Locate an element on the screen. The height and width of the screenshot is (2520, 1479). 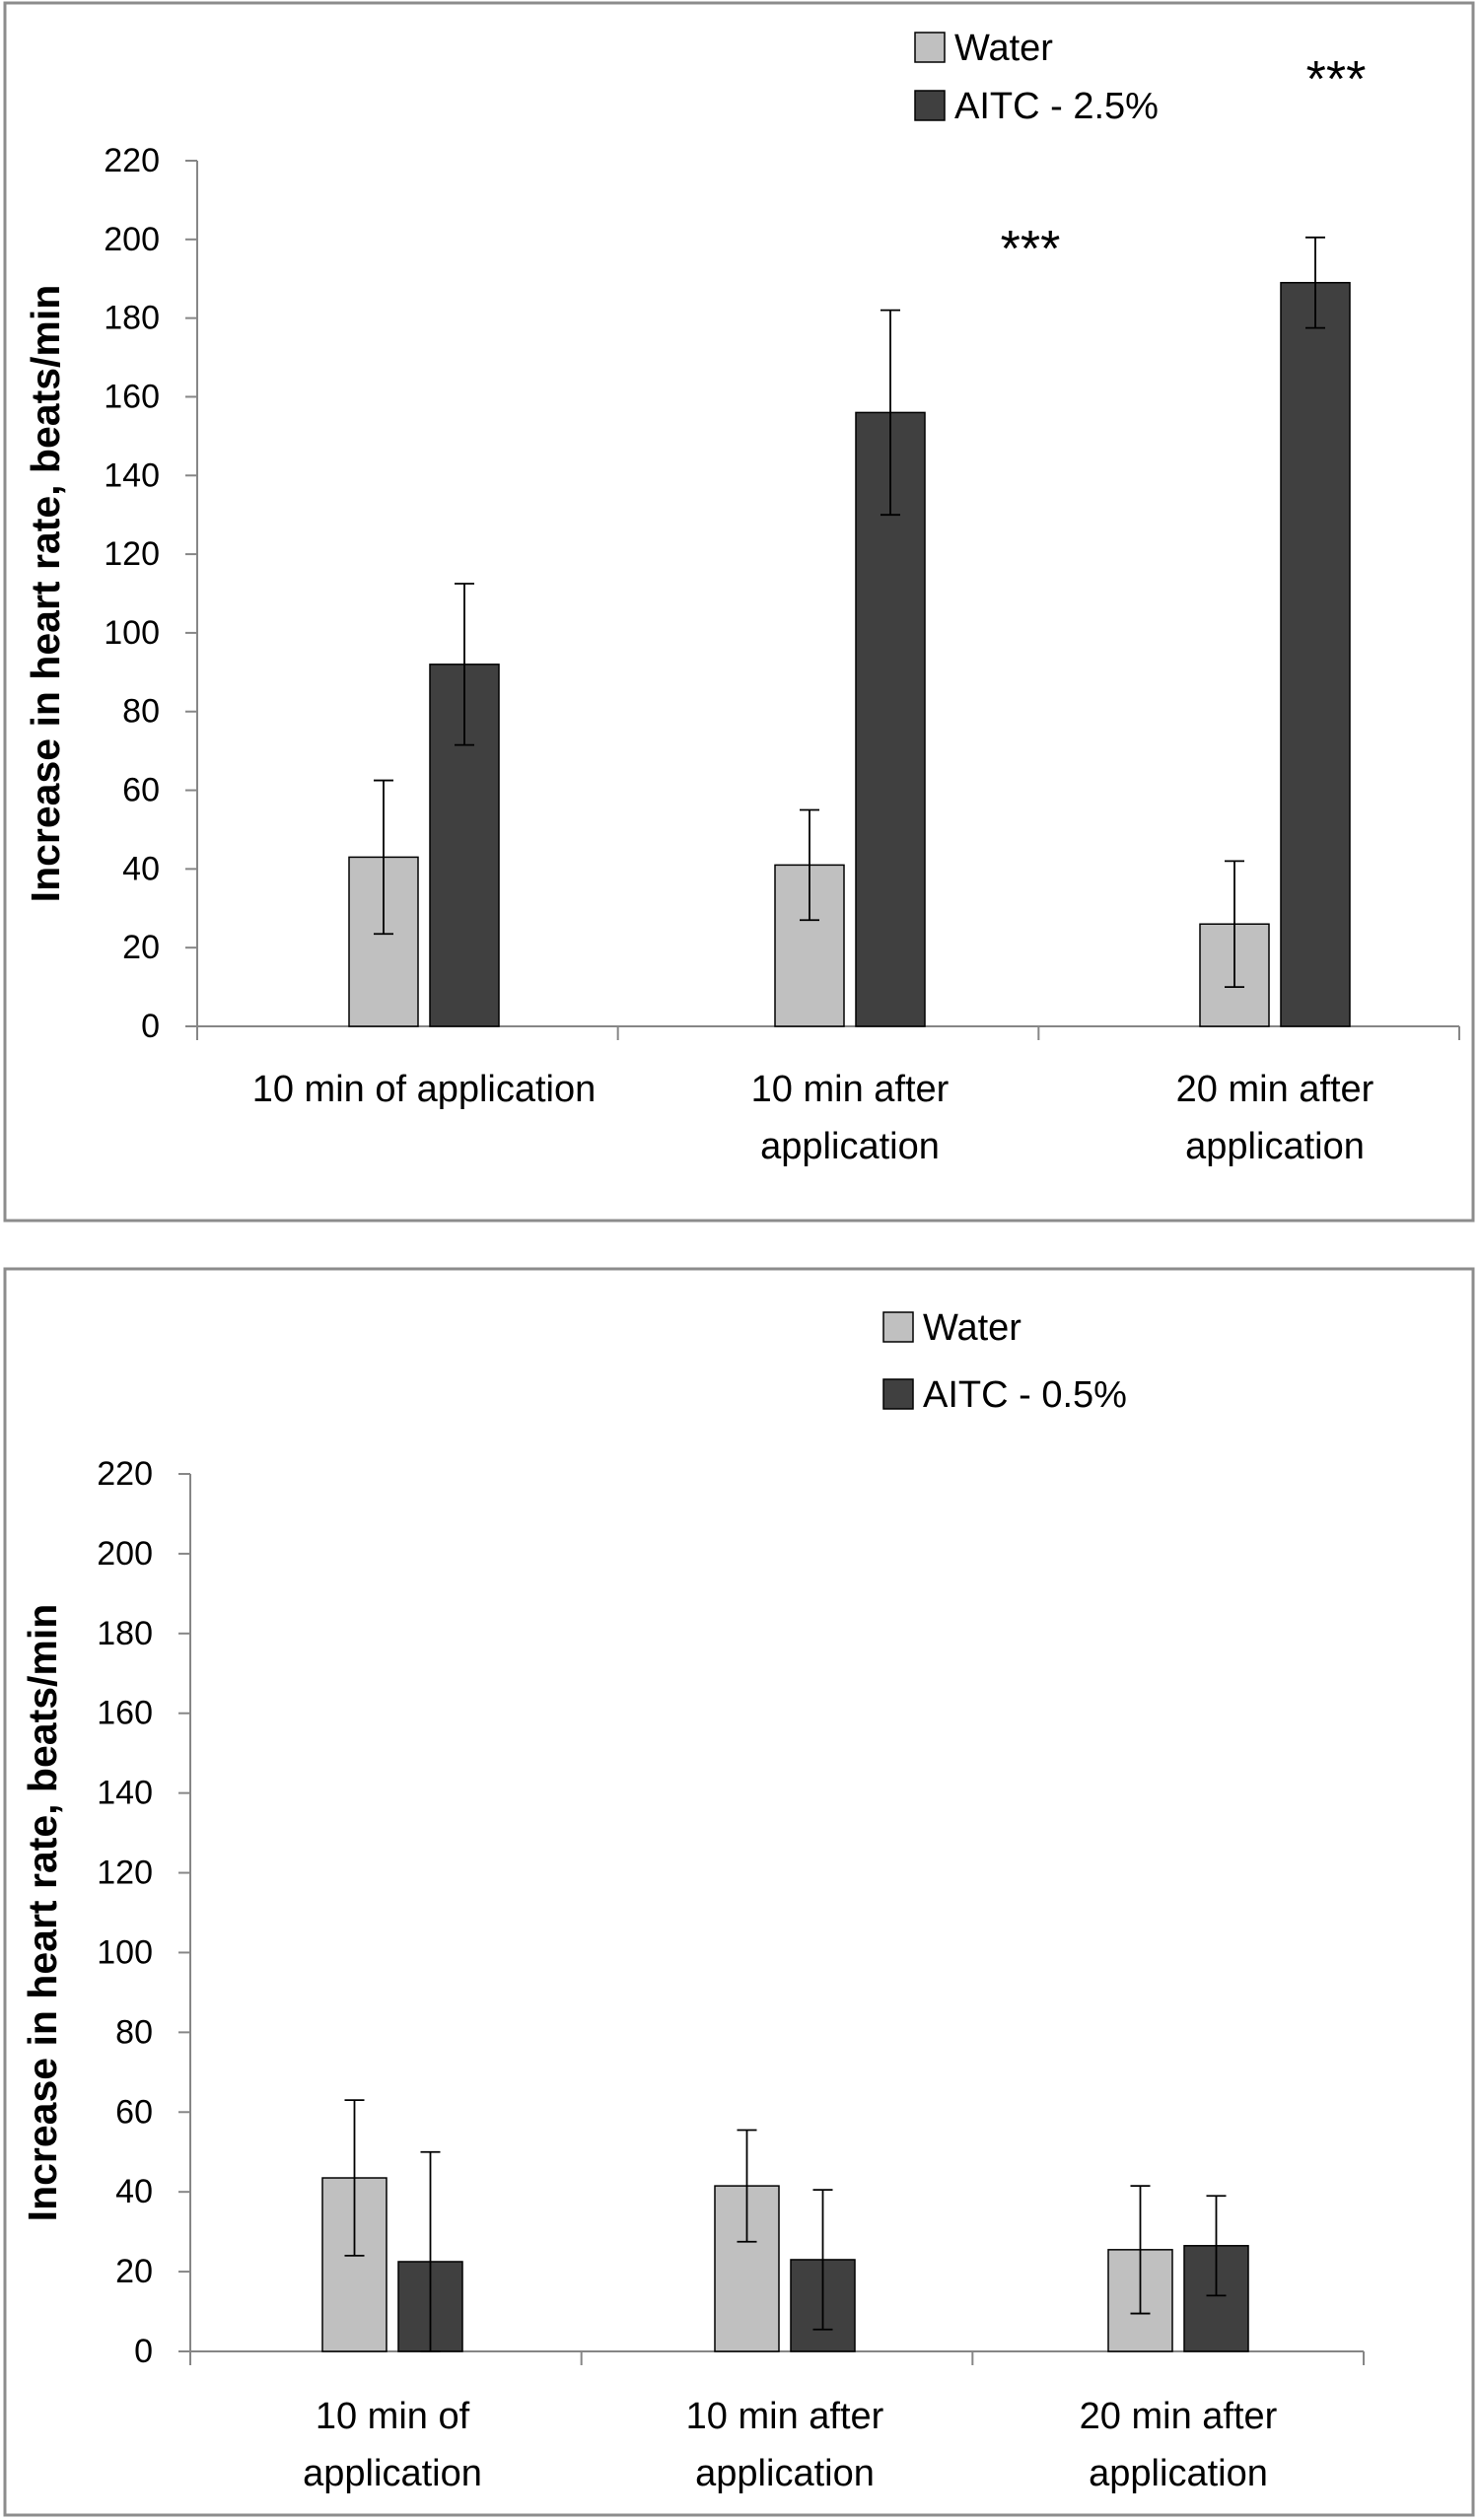
legend-label: AITC - 0.5% is located at coordinates (1025, 1395).